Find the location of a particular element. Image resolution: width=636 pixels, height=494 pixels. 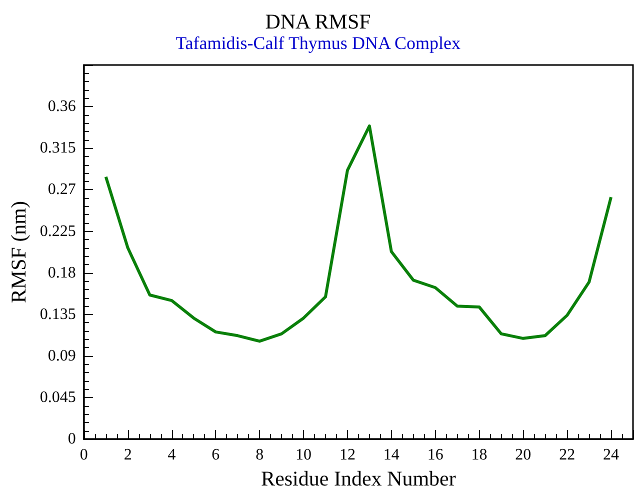

chart-title: DNA RMSF is located at coordinates (318, 22).